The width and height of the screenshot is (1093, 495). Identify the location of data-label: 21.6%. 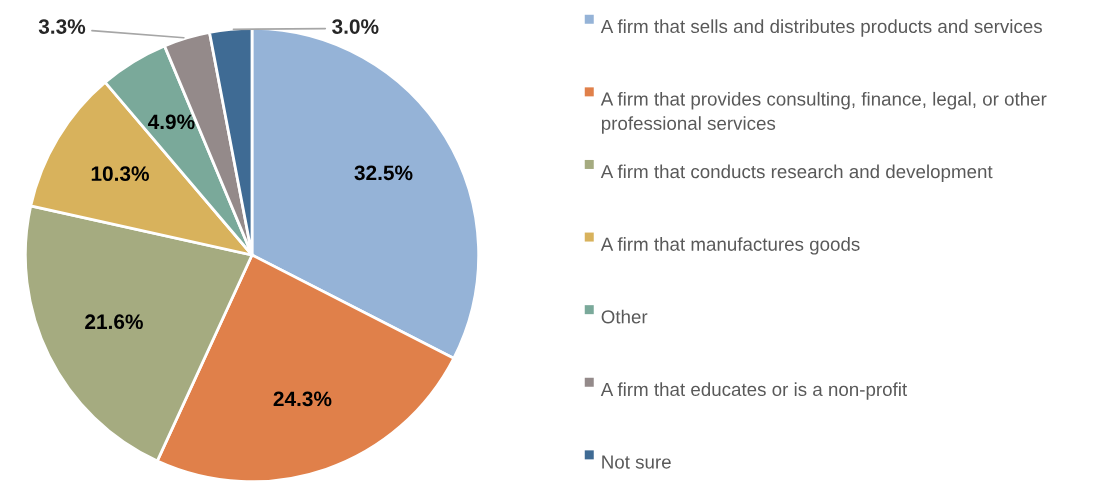
(114, 322).